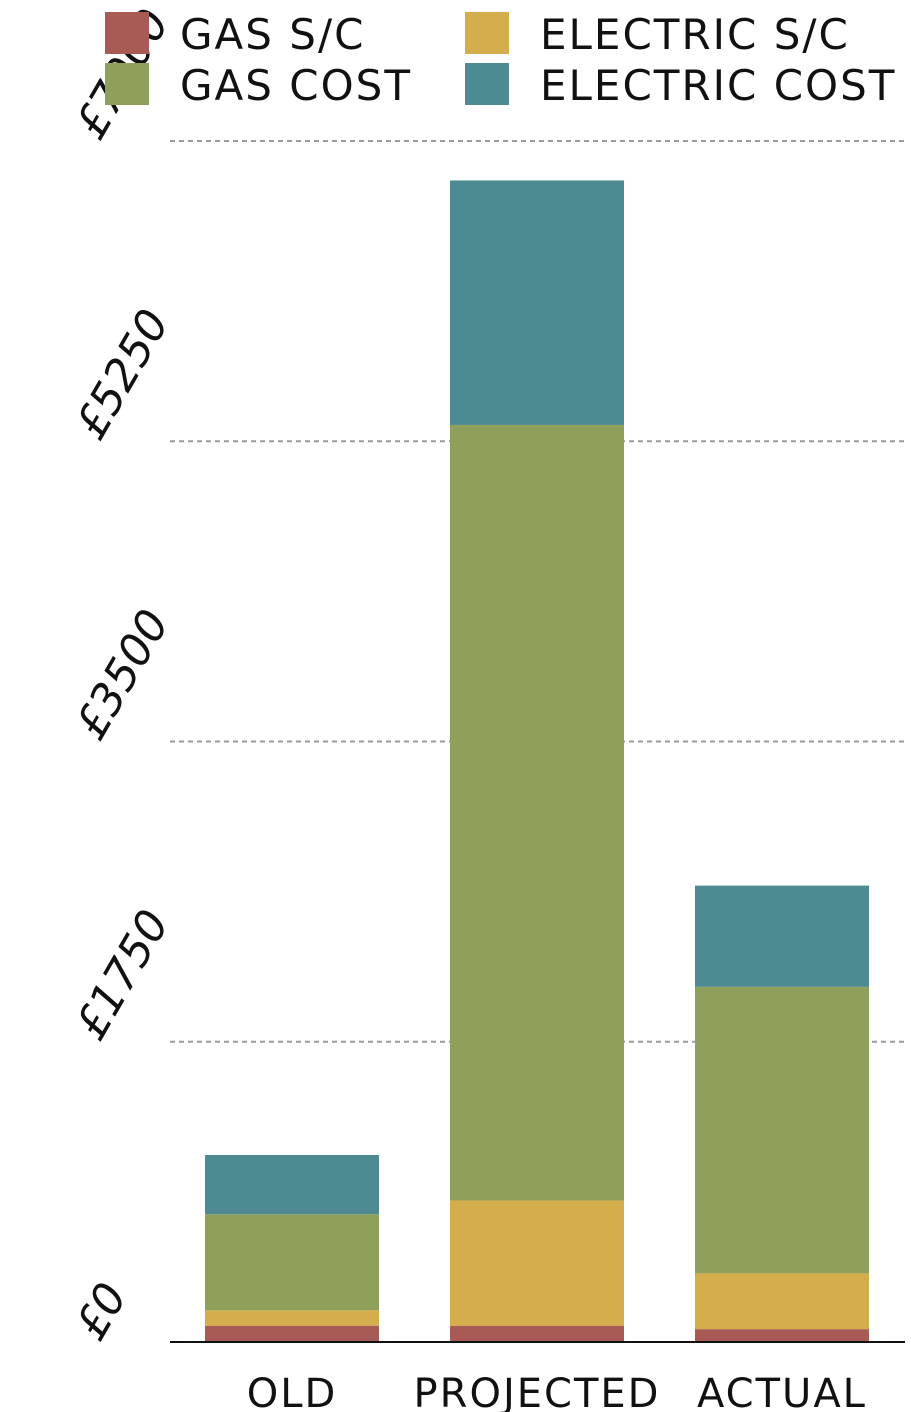 Image resolution: width=911 pixels, height=1412 pixels. What do you see at coordinates (292, 1391) in the screenshot?
I see `x-category-label: OLD` at bounding box center [292, 1391].